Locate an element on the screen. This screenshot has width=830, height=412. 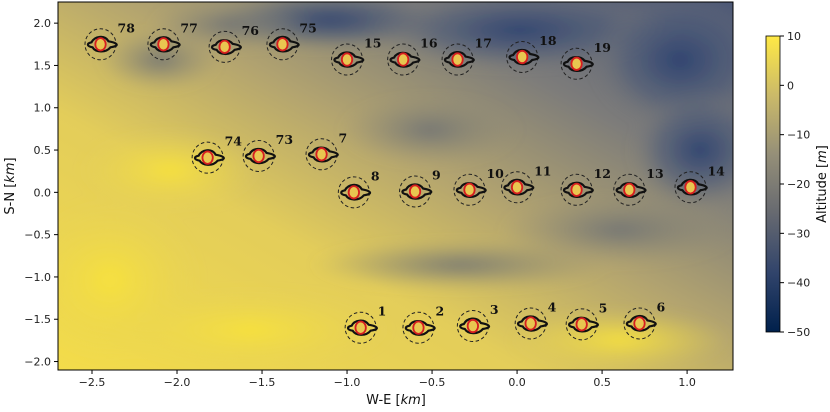
y-tick-label: 0.0 is located at coordinates (43, 192).